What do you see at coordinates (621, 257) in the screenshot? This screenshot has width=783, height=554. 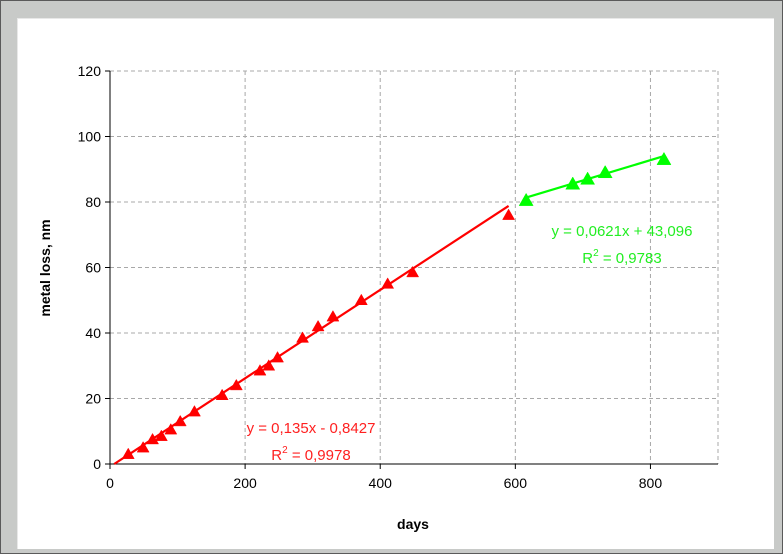 I see `green-trend-r2: R2 = 0,9783` at bounding box center [621, 257].